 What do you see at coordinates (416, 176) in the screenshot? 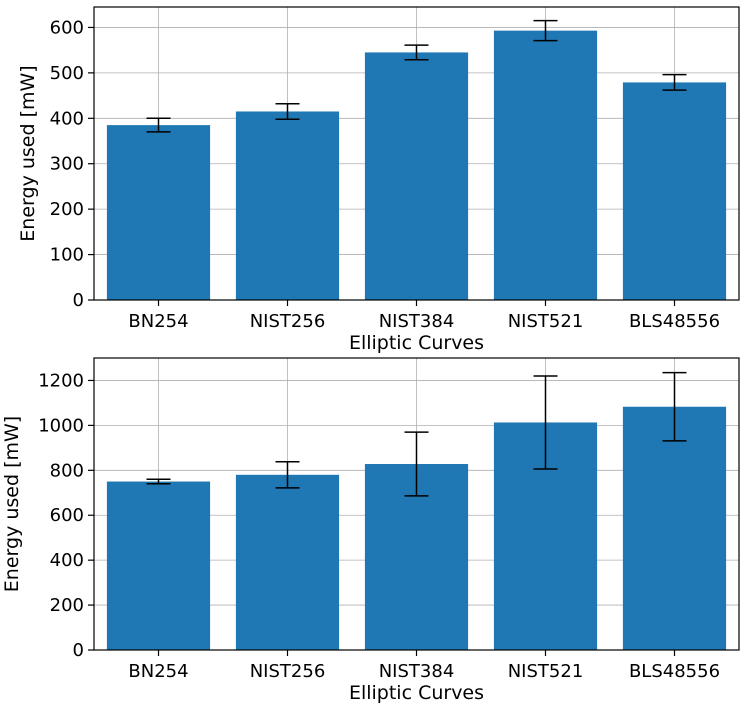
I see `bar-nist384` at bounding box center [416, 176].